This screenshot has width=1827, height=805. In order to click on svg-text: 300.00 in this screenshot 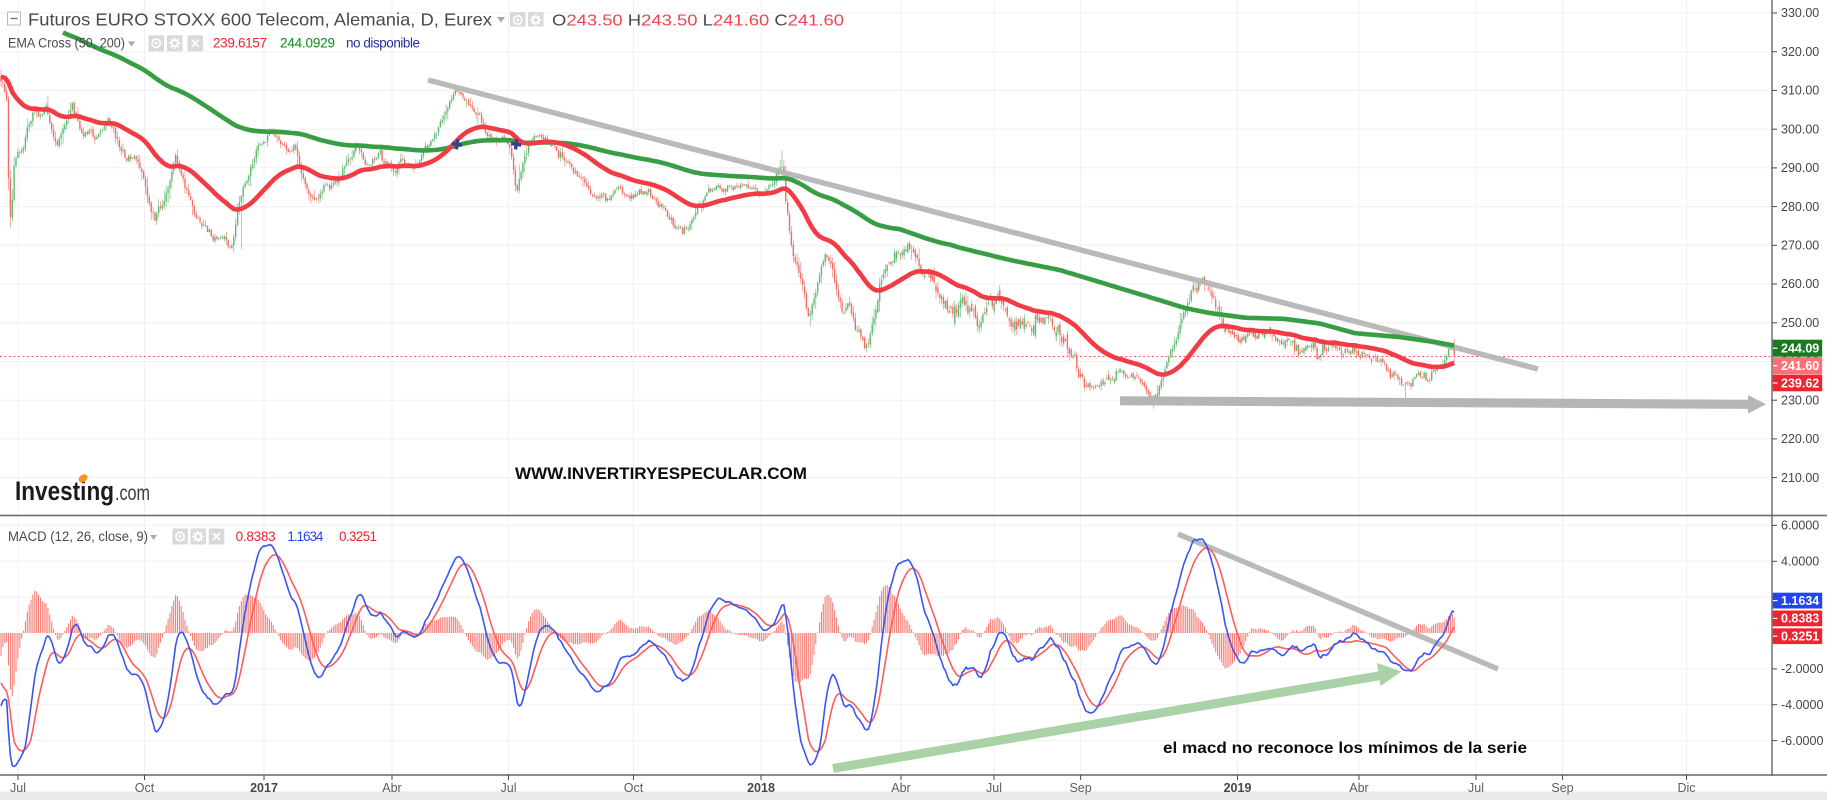, I will do `click(1800, 129)`.